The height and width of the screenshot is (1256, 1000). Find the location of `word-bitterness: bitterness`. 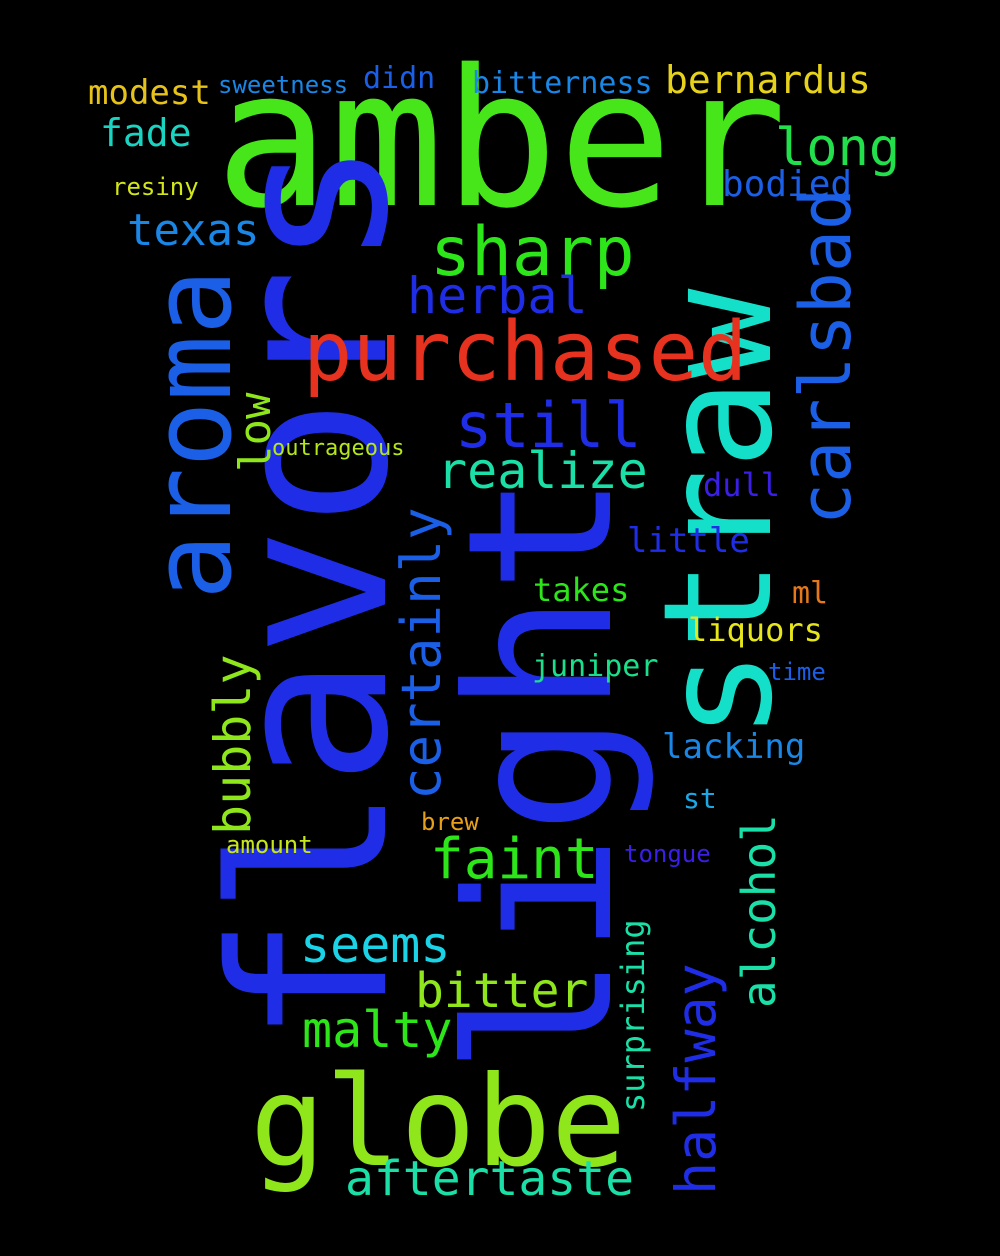

word-bitterness: bitterness is located at coordinates (562, 83).